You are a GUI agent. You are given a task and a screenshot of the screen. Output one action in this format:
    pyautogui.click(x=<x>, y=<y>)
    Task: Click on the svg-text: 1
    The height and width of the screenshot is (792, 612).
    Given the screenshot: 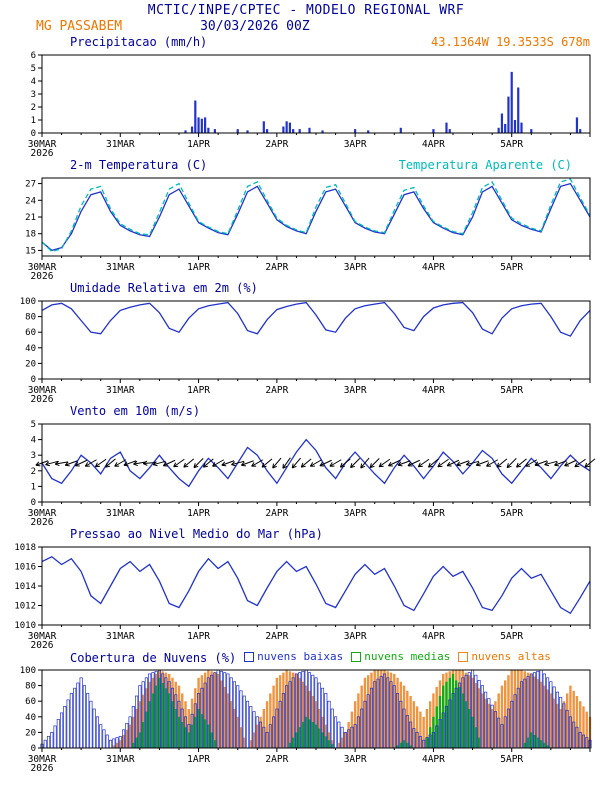 What is the action you would take?
    pyautogui.click(x=33, y=487)
    